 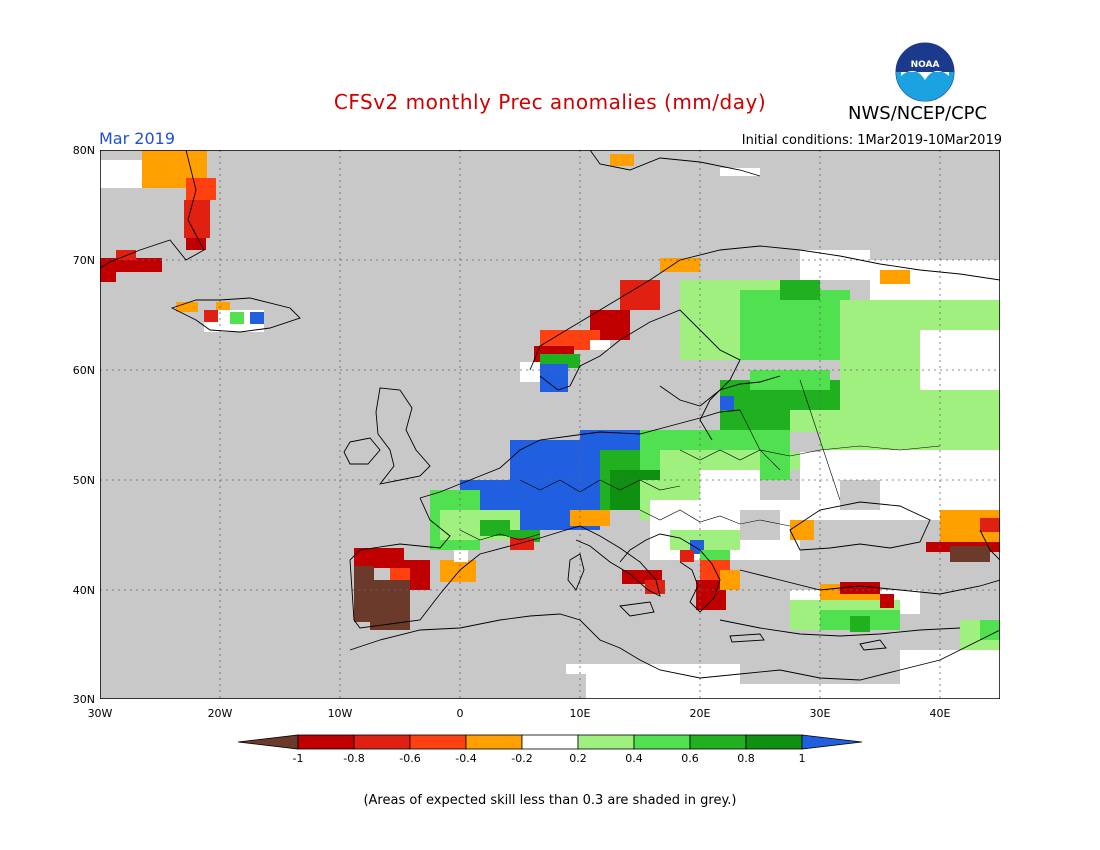 What do you see at coordinates (460, 713) in the screenshot?
I see `lon-label-0: 0` at bounding box center [460, 713].